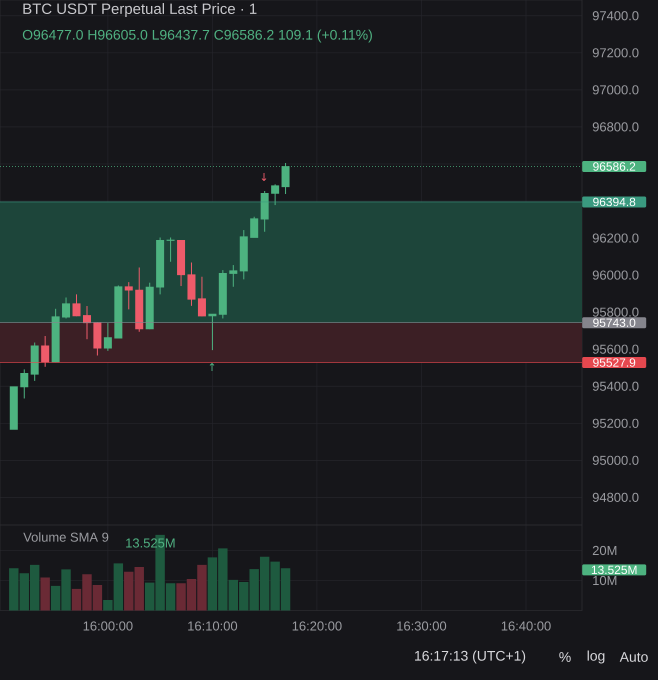 This screenshot has width=658, height=680. I want to click on chart-title: Volume SMA 9, so click(65, 537).